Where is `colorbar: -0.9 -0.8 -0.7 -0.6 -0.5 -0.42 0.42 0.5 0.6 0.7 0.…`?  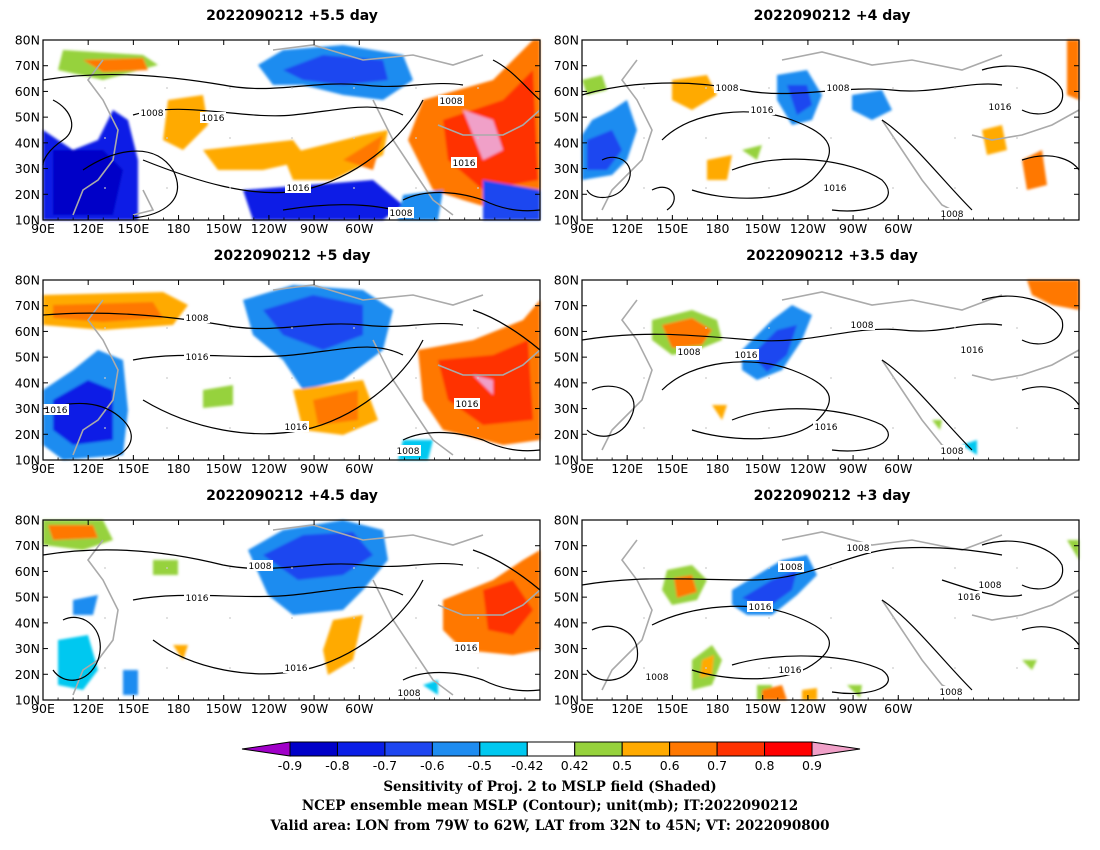 colorbar: -0.9 -0.8 -0.7 -0.6 -0.5 -0.42 0.42 0.5 0.6 0.7 0.… is located at coordinates (551, 757).